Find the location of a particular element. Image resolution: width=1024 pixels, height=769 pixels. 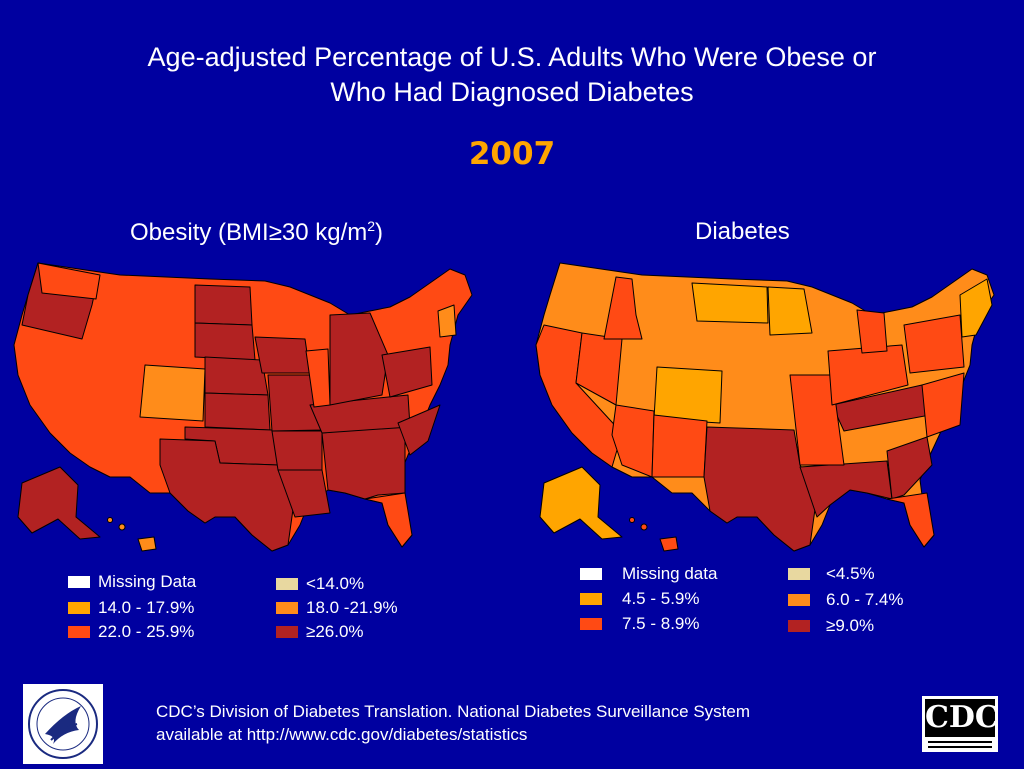

diabetes-state-mi is located at coordinates (872, 331).